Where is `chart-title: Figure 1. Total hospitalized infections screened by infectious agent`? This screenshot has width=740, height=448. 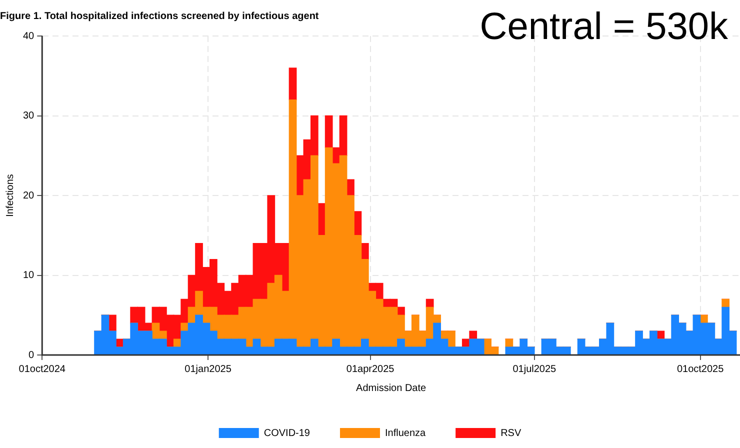 chart-title: Figure 1. Total hospitalized infections screened by infectious agent is located at coordinates (160, 16).